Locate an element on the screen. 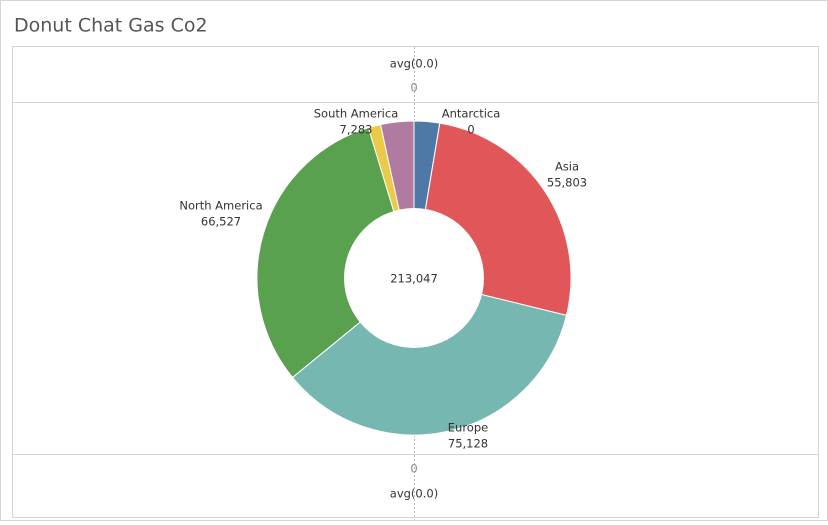 Image resolution: width=828 pixels, height=525 pixels. value-label: 55,803 is located at coordinates (567, 183).